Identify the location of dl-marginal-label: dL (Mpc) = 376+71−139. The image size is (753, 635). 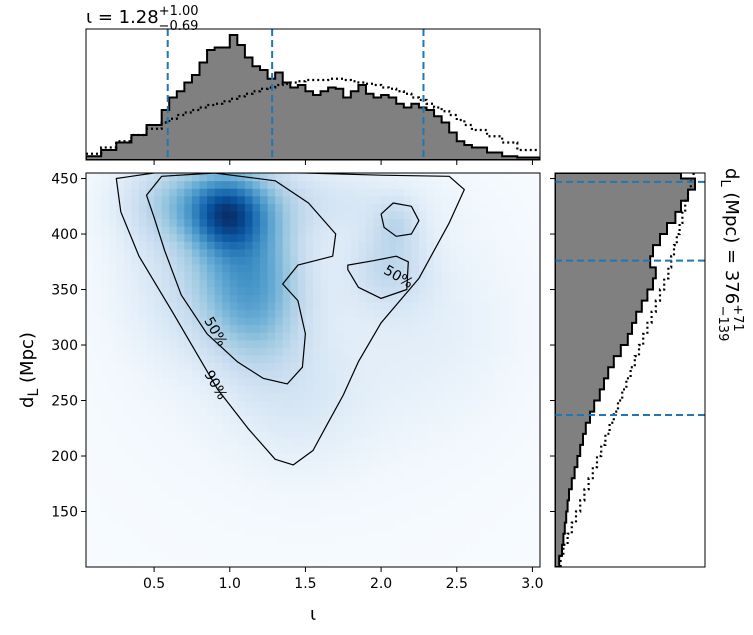
(730, 254).